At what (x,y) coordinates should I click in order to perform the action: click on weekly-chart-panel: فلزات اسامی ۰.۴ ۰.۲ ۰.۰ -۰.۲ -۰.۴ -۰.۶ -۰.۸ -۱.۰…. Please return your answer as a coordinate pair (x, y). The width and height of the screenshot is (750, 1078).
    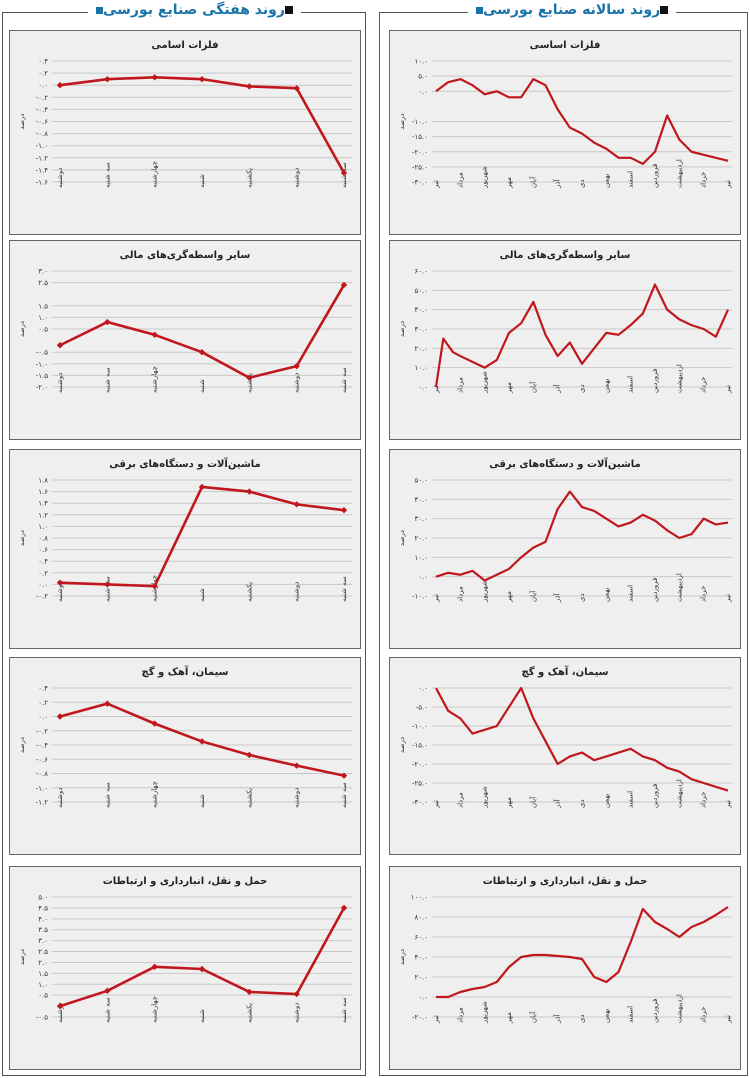
    Looking at the image, I should click on (185, 132).